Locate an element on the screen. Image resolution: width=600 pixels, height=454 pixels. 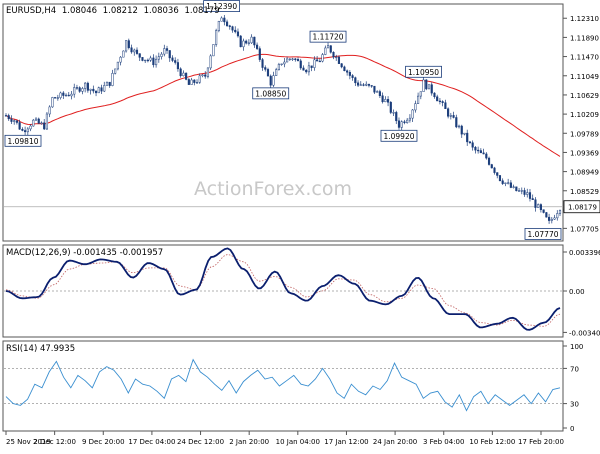
time-tick-label: 9 Dec 20:00 is located at coordinates (103, 442).